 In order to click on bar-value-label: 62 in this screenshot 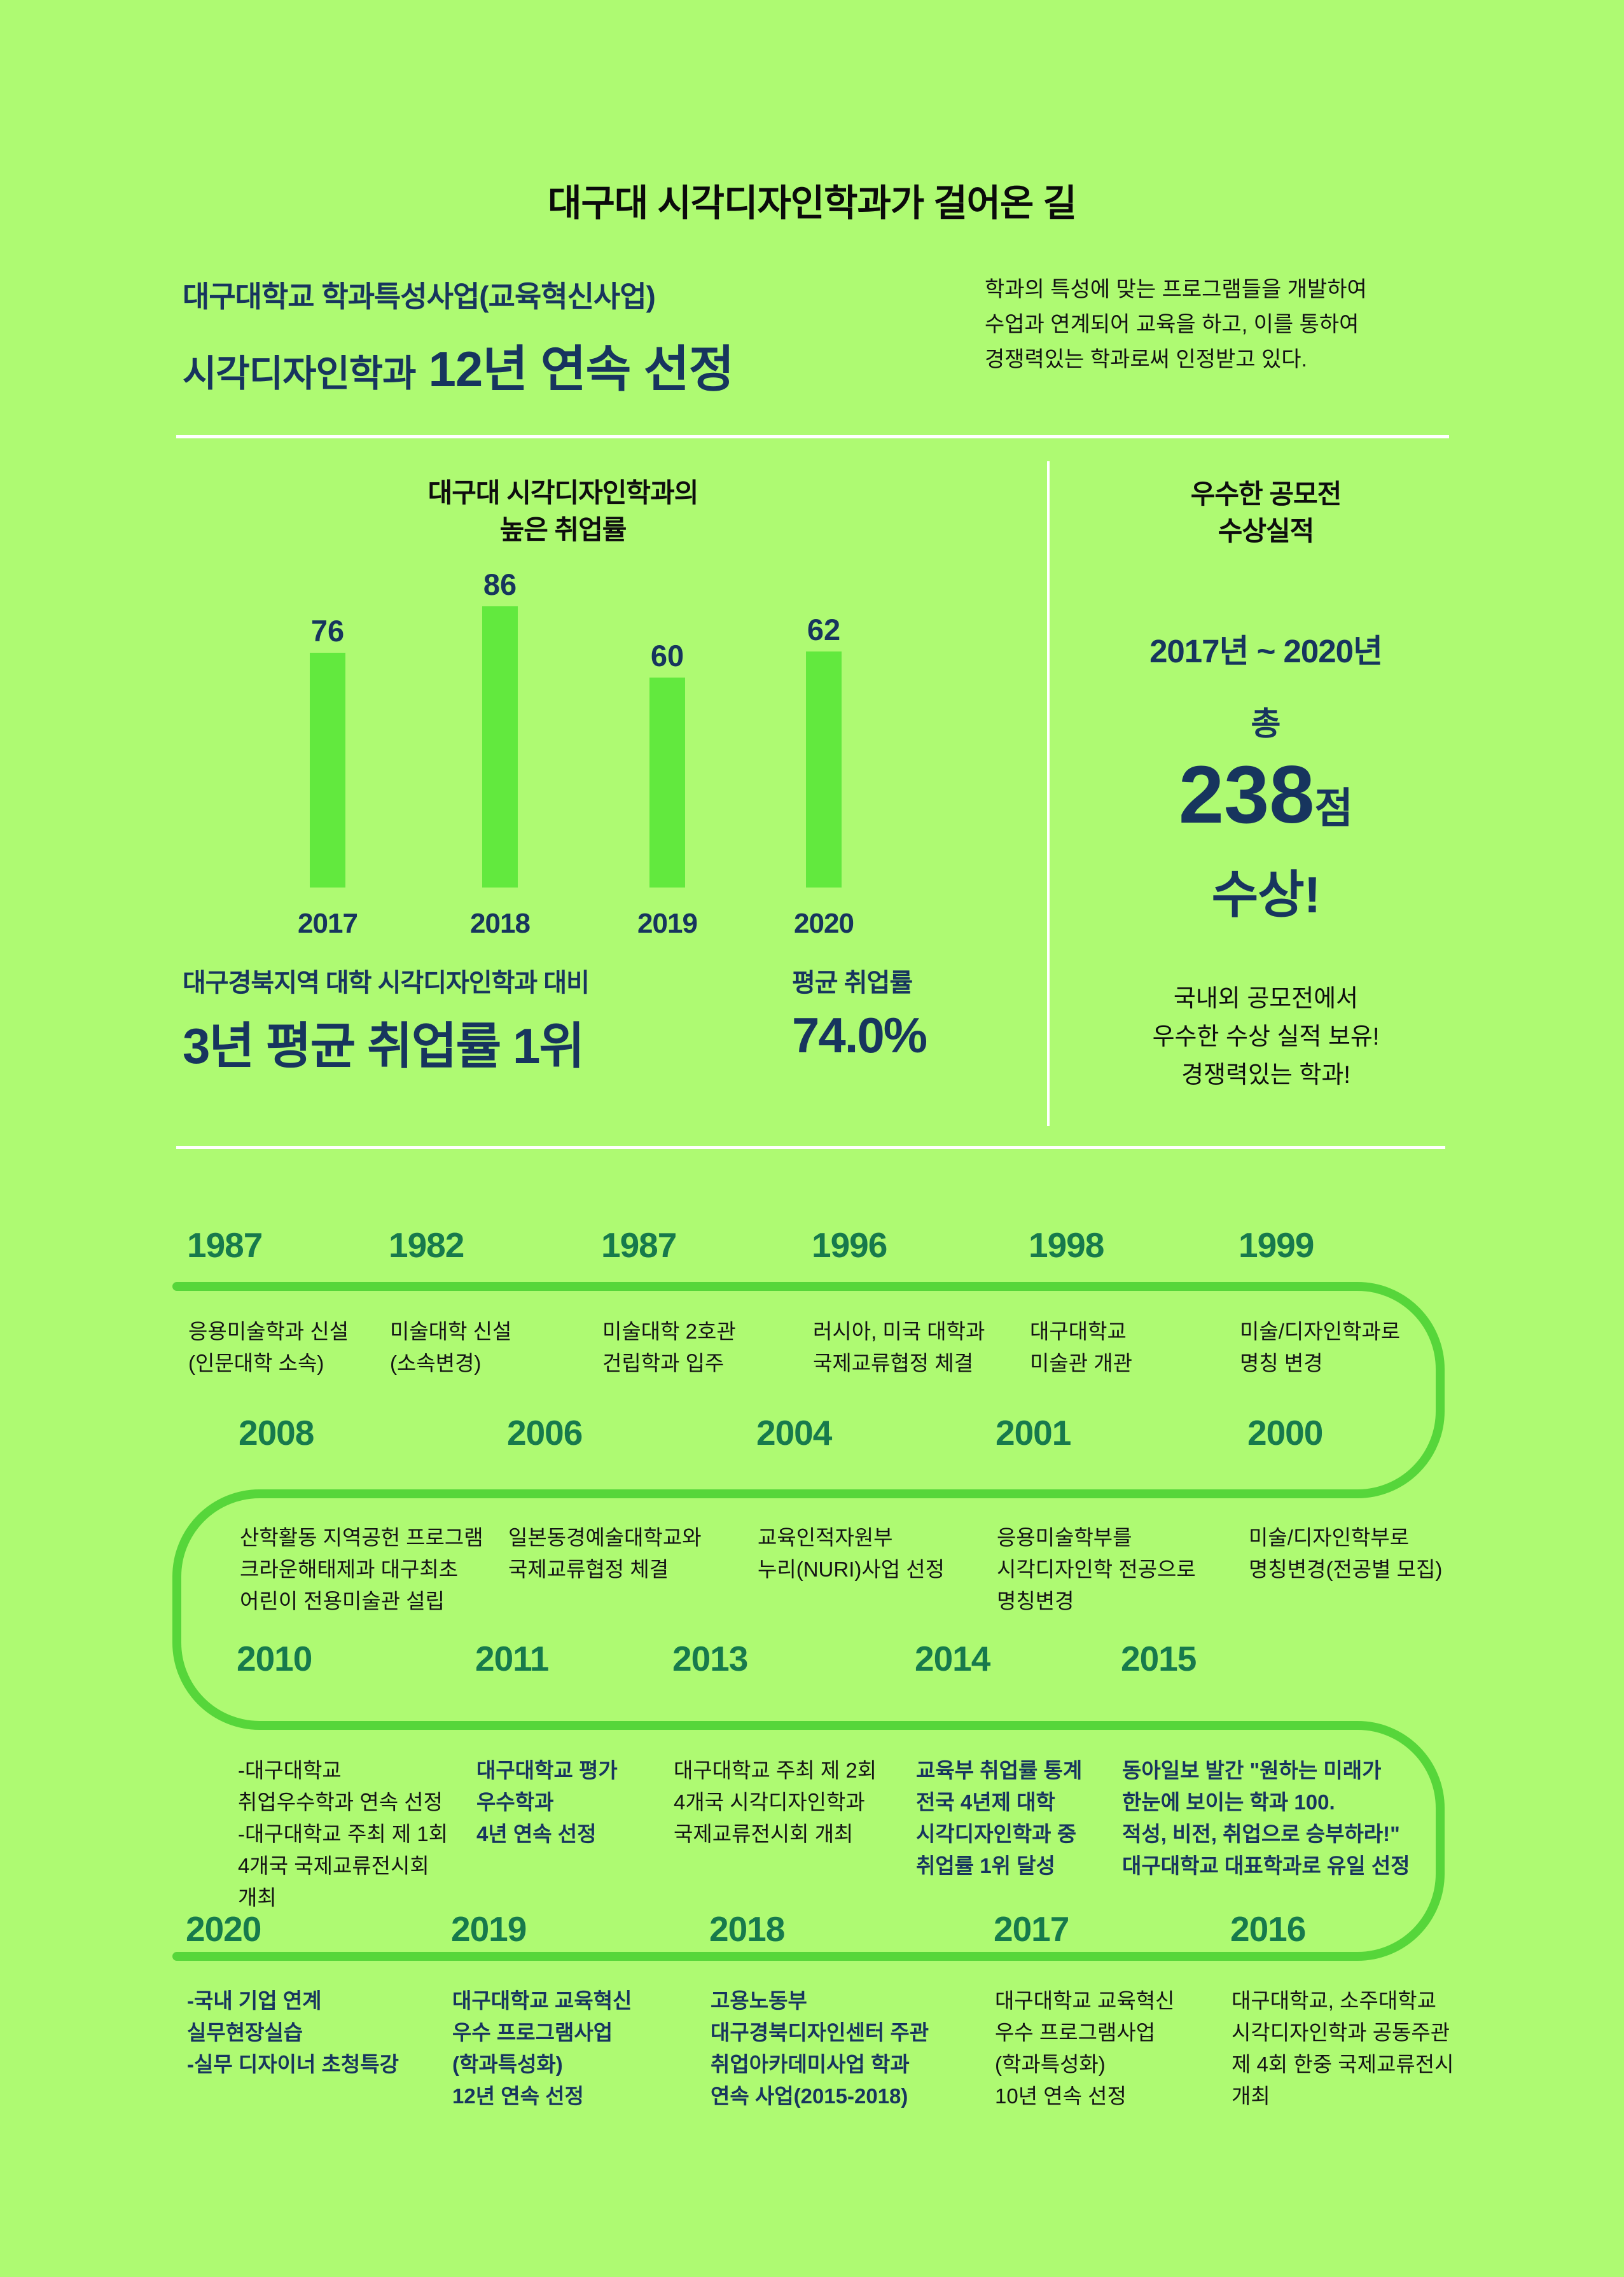, I will do `click(824, 629)`.